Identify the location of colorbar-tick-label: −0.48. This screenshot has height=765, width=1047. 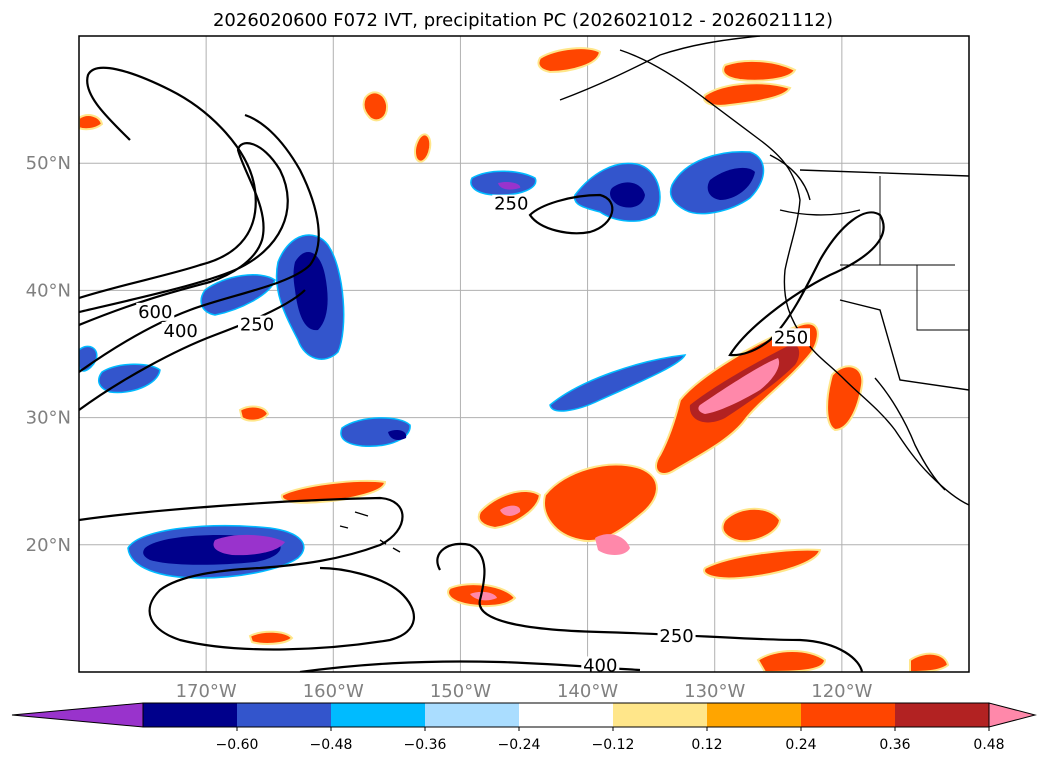
(331, 745).